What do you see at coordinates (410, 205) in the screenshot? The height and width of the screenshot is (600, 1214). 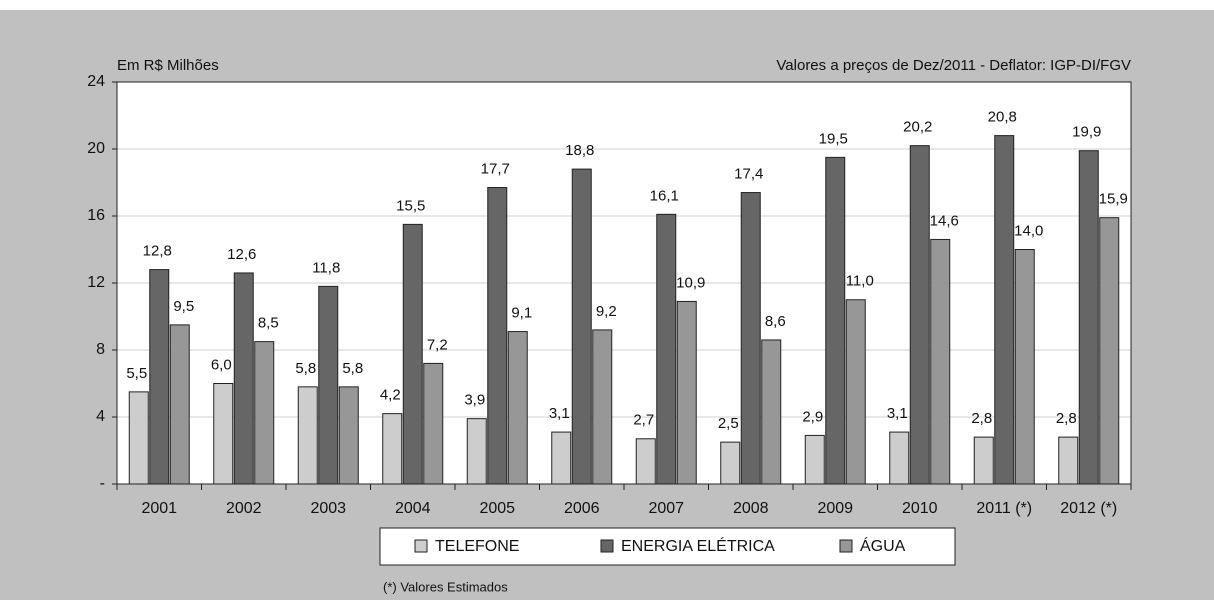 I see `value-label: 15,5` at bounding box center [410, 205].